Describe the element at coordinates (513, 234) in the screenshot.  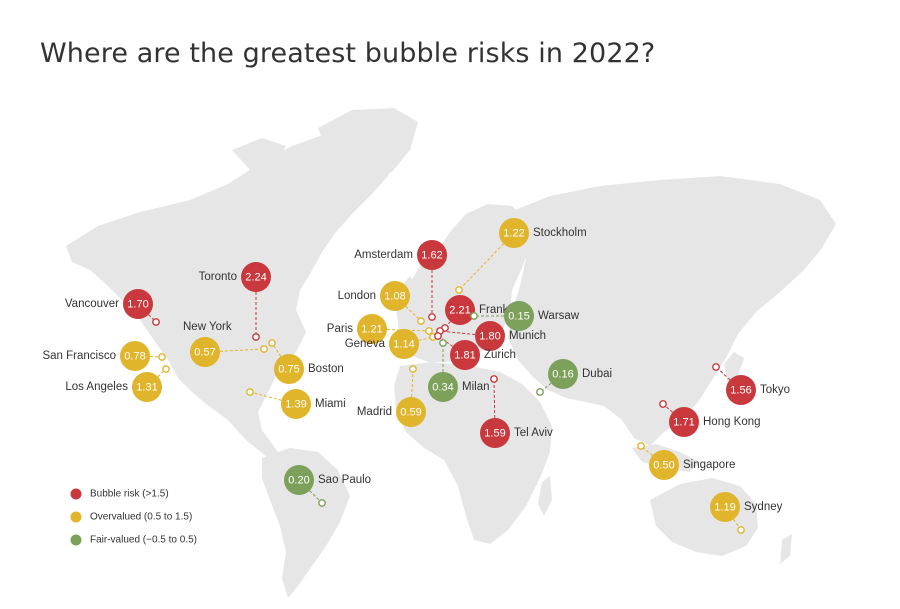
I see `bubble-value: 1.22` at that location.